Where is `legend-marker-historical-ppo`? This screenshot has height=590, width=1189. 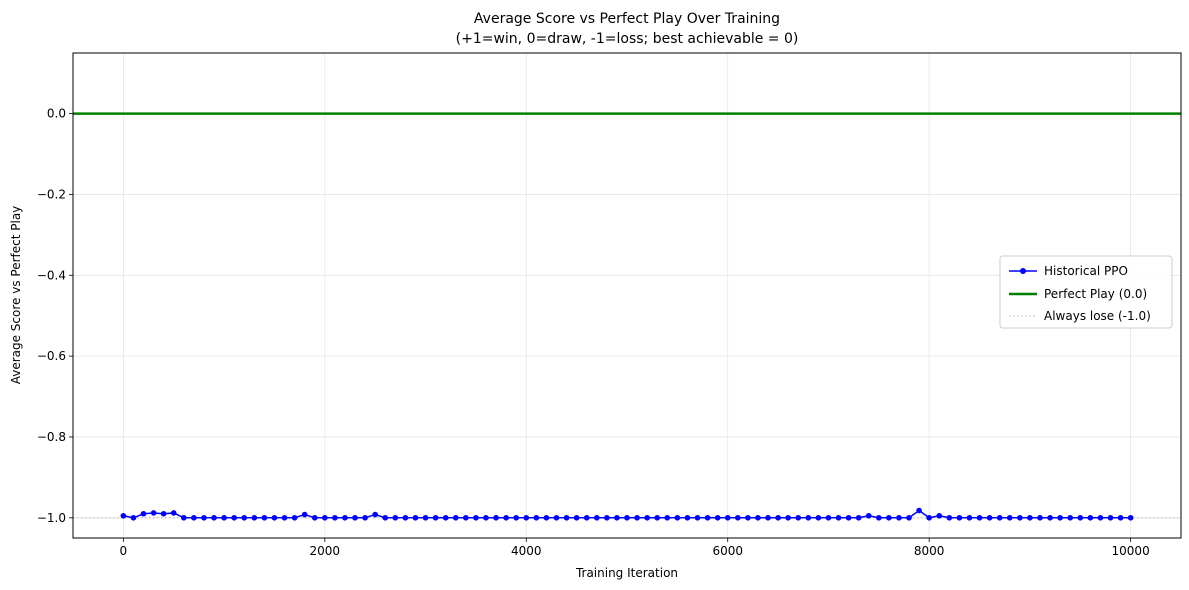 legend-marker-historical-ppo is located at coordinates (1023, 271).